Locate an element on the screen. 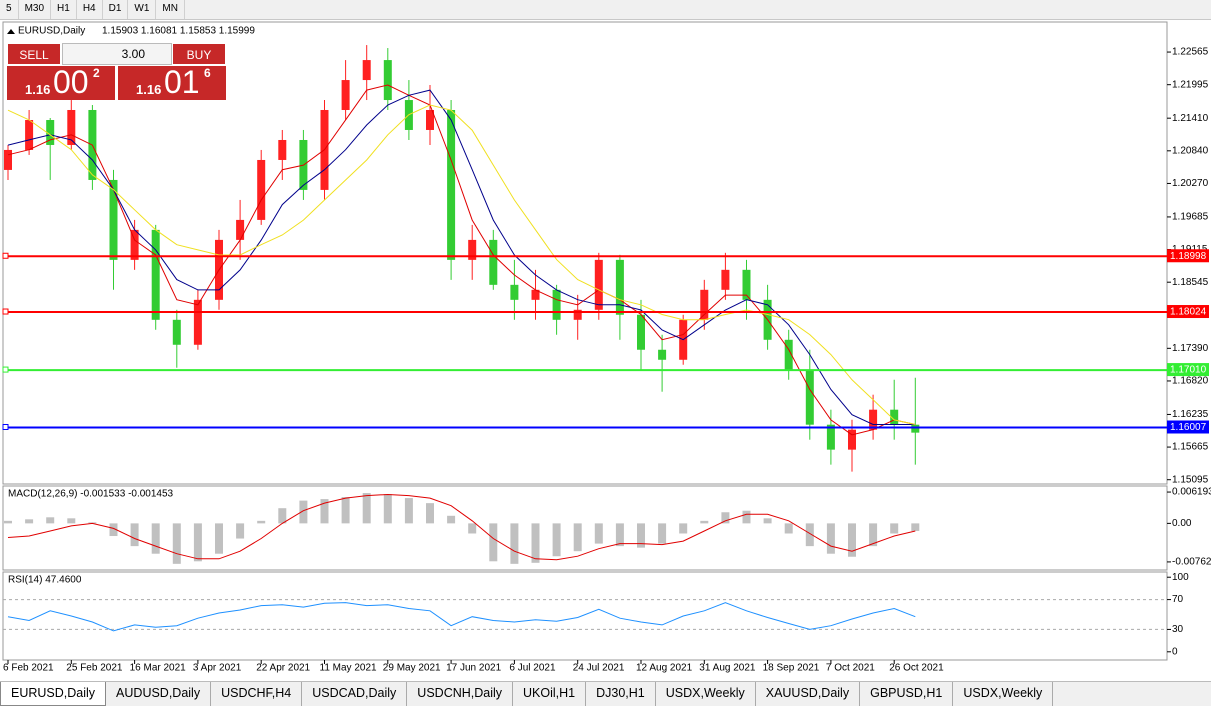 The image size is (1211, 706). level-label: 1.18998 is located at coordinates (1188, 256).